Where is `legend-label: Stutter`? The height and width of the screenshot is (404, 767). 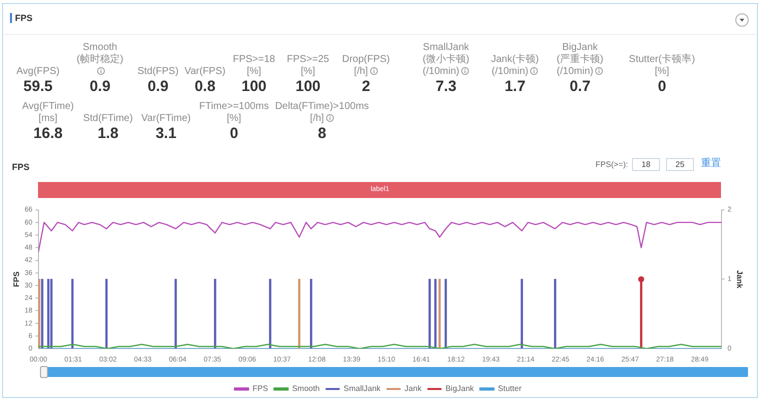 legend-label: Stutter is located at coordinates (510, 389).